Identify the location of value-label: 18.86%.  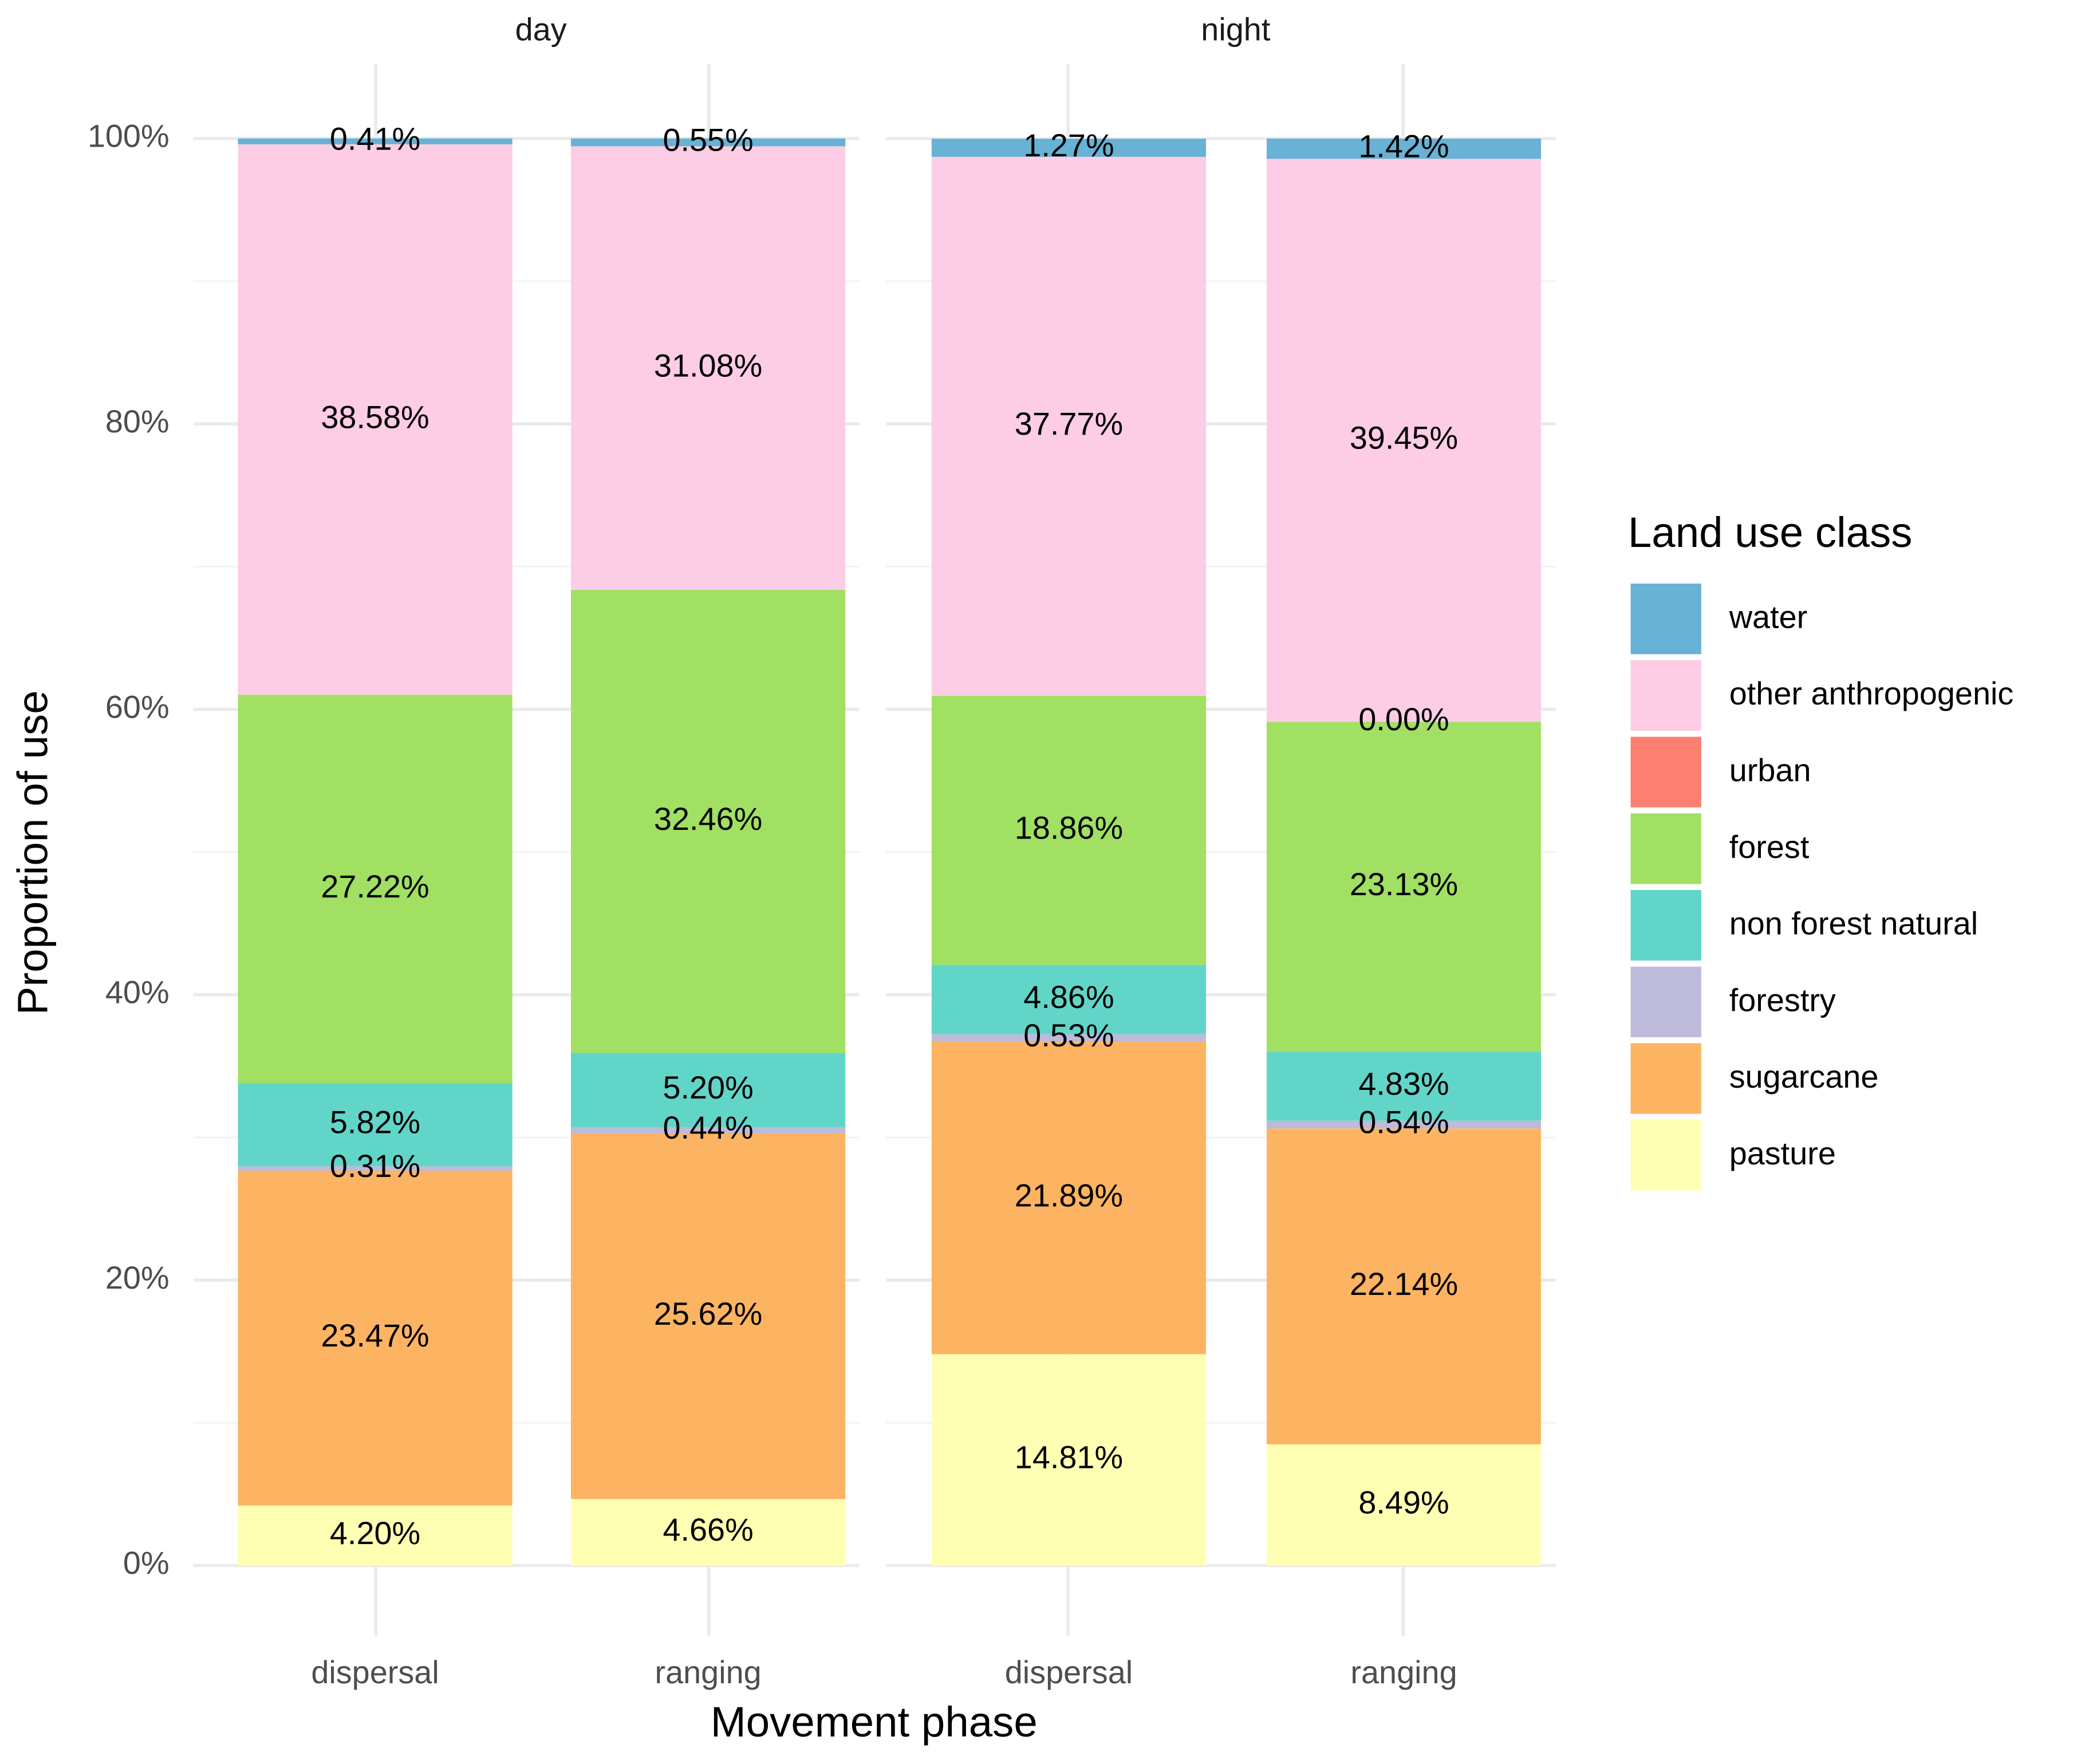
(1069, 828).